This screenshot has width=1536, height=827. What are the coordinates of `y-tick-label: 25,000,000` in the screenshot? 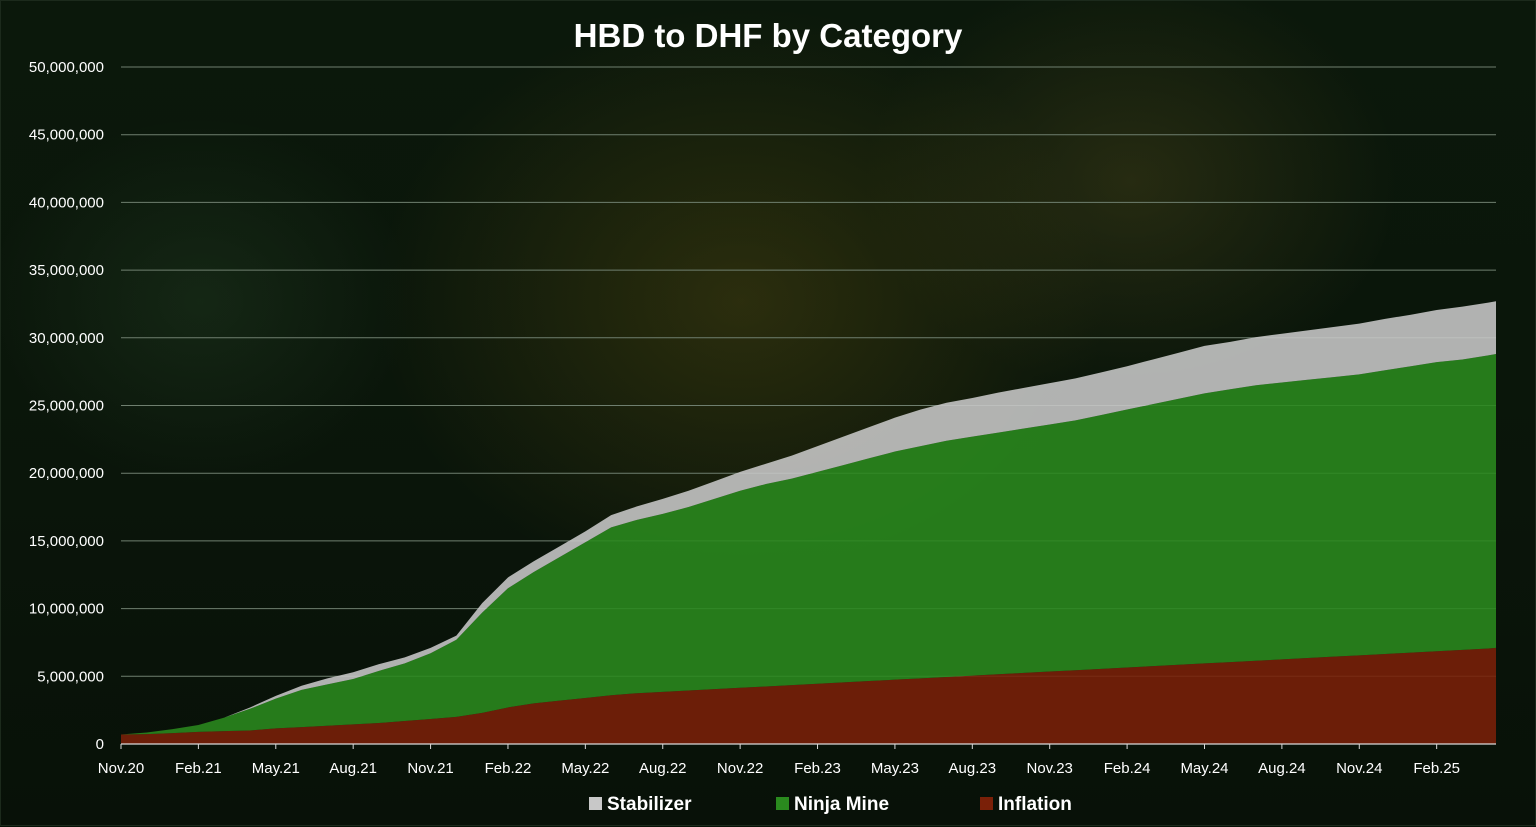 It's located at (66, 406).